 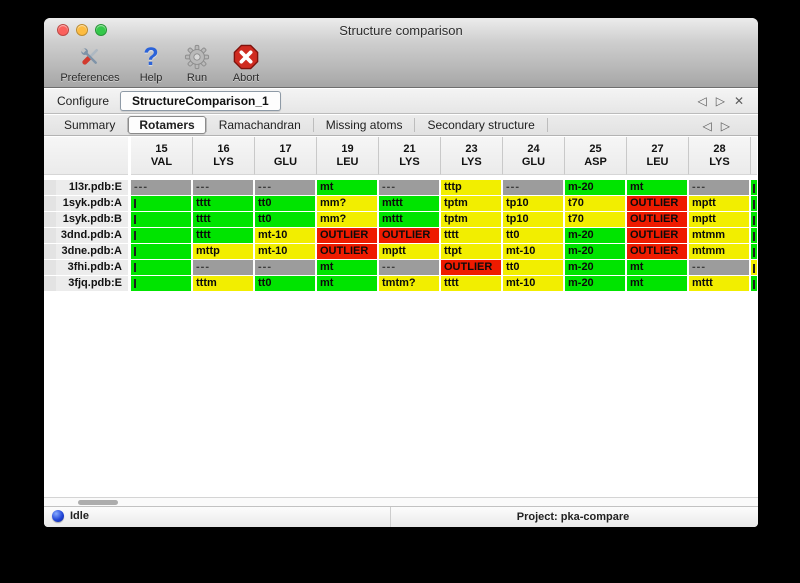 I want to click on close-tab-icon: ✕, so click(x=738, y=101).